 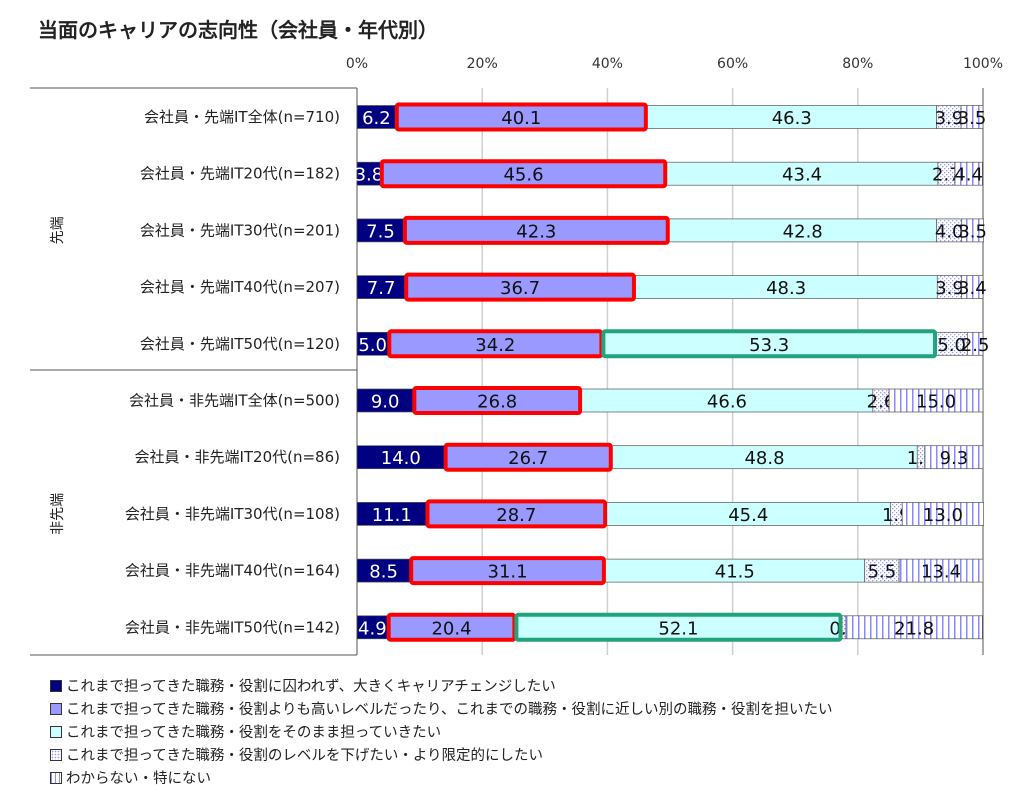 What do you see at coordinates (735, 572) in the screenshot?
I see `data-label: 41.5` at bounding box center [735, 572].